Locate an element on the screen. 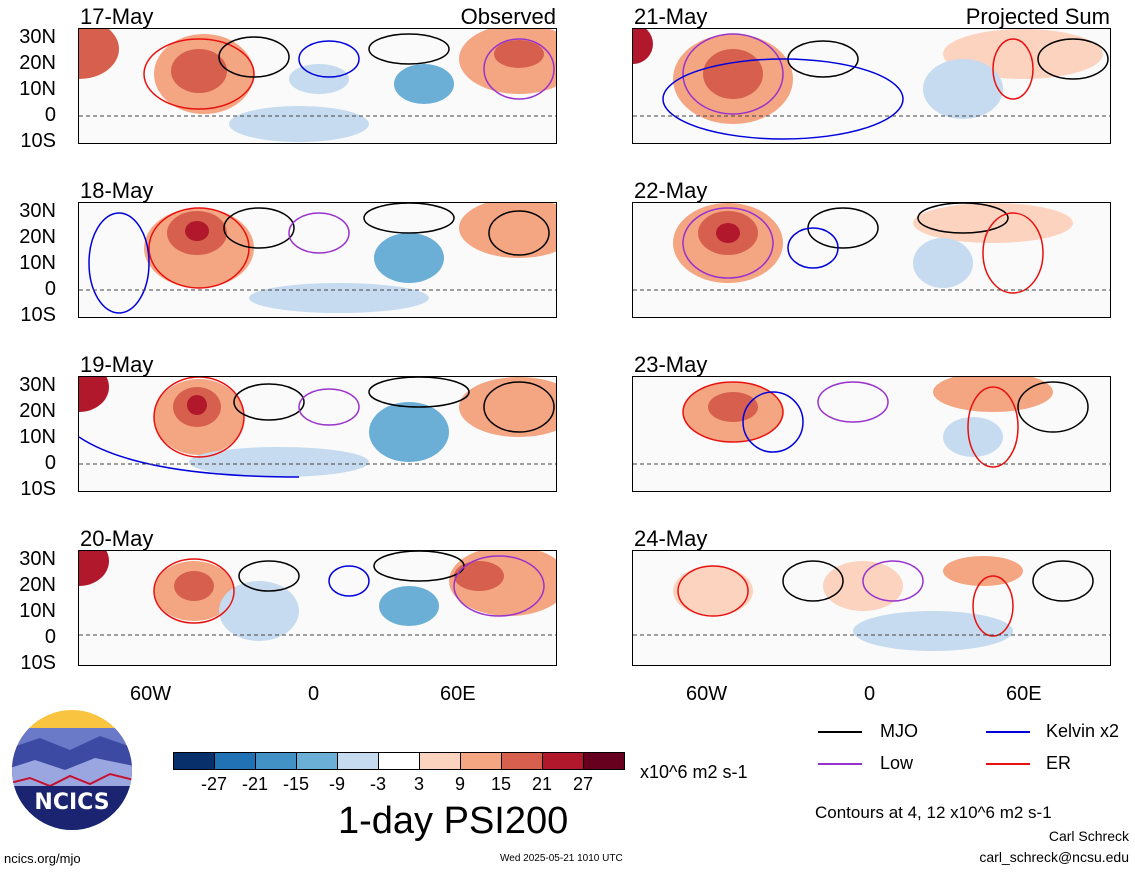  contour-note: Contours at 4, 12 x10^6 m2 s-1 is located at coordinates (933, 812).